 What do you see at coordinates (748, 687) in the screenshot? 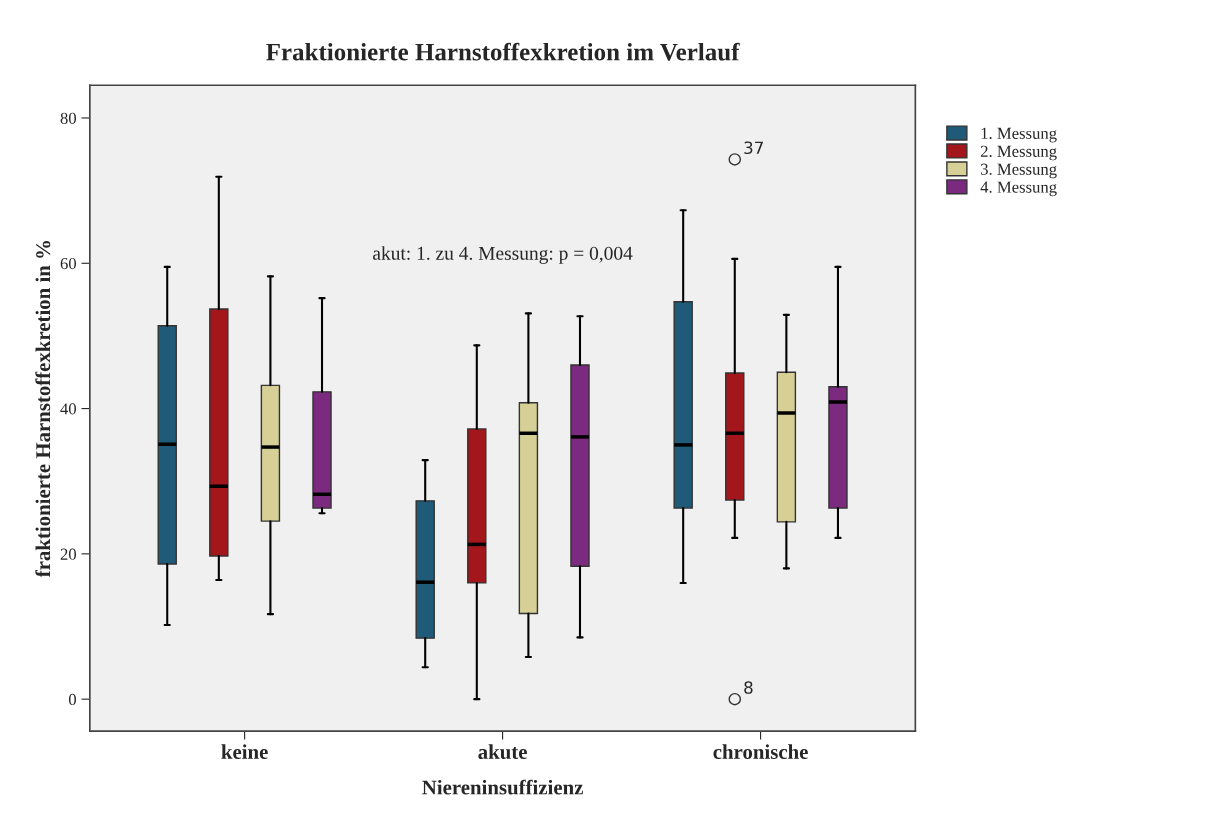
I see `annotation: 8` at bounding box center [748, 687].